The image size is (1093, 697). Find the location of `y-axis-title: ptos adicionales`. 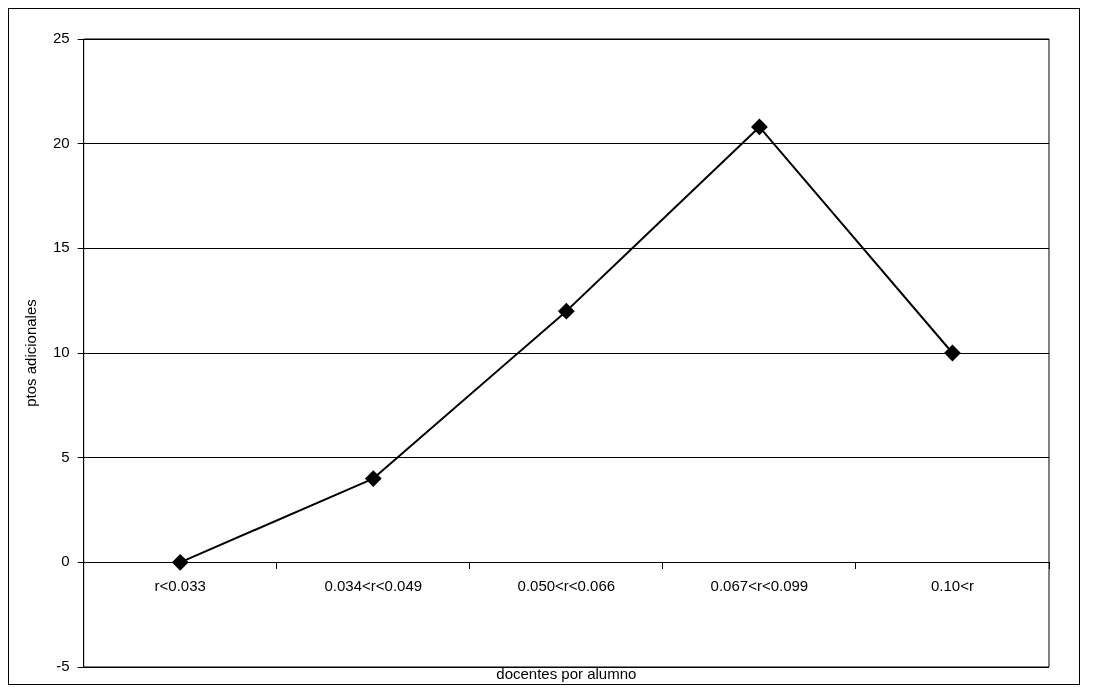

y-axis-title: ptos adicionales is located at coordinates (31, 353).